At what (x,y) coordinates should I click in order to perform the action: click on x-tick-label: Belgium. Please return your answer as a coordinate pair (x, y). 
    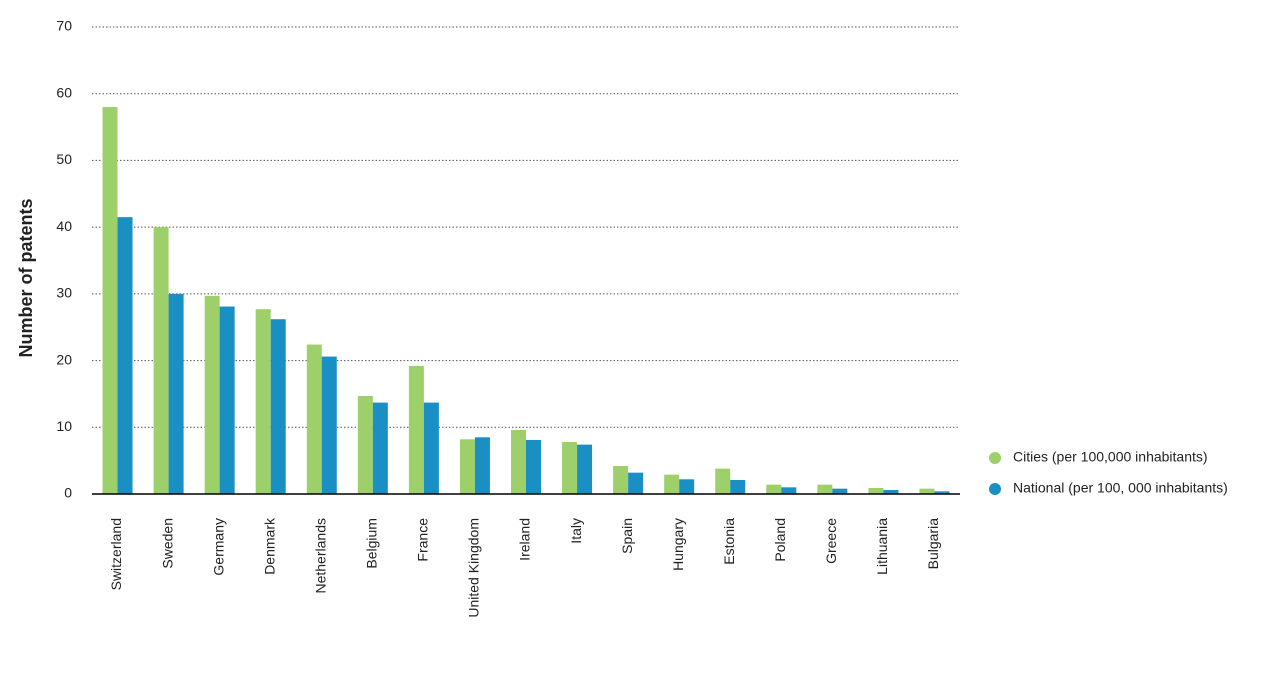
    Looking at the image, I should click on (372, 543).